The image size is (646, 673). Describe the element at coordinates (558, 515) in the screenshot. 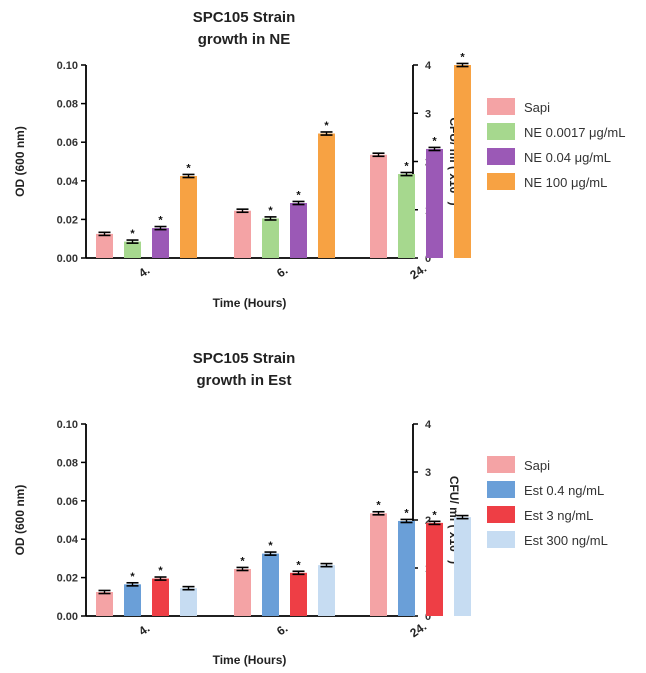

I see `legend-label: Est 3 ng/mL` at that location.